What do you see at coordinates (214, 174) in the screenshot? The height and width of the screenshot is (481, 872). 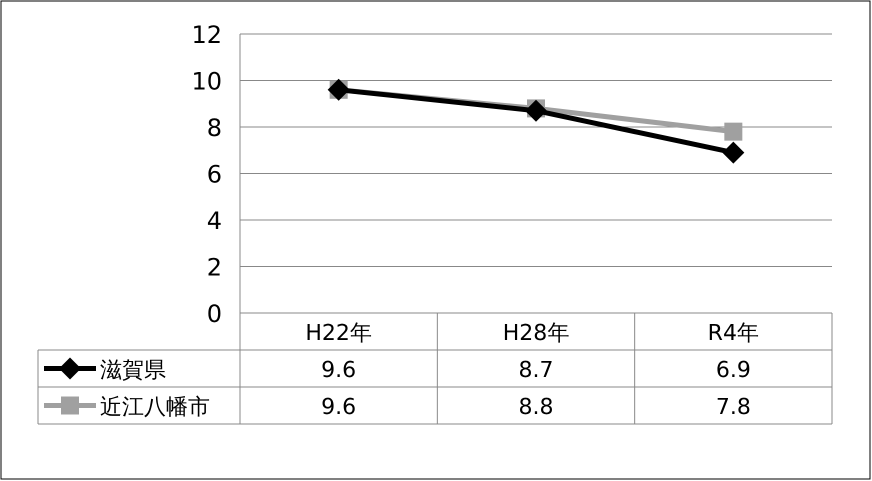 I see `y-tick-label: 6` at bounding box center [214, 174].